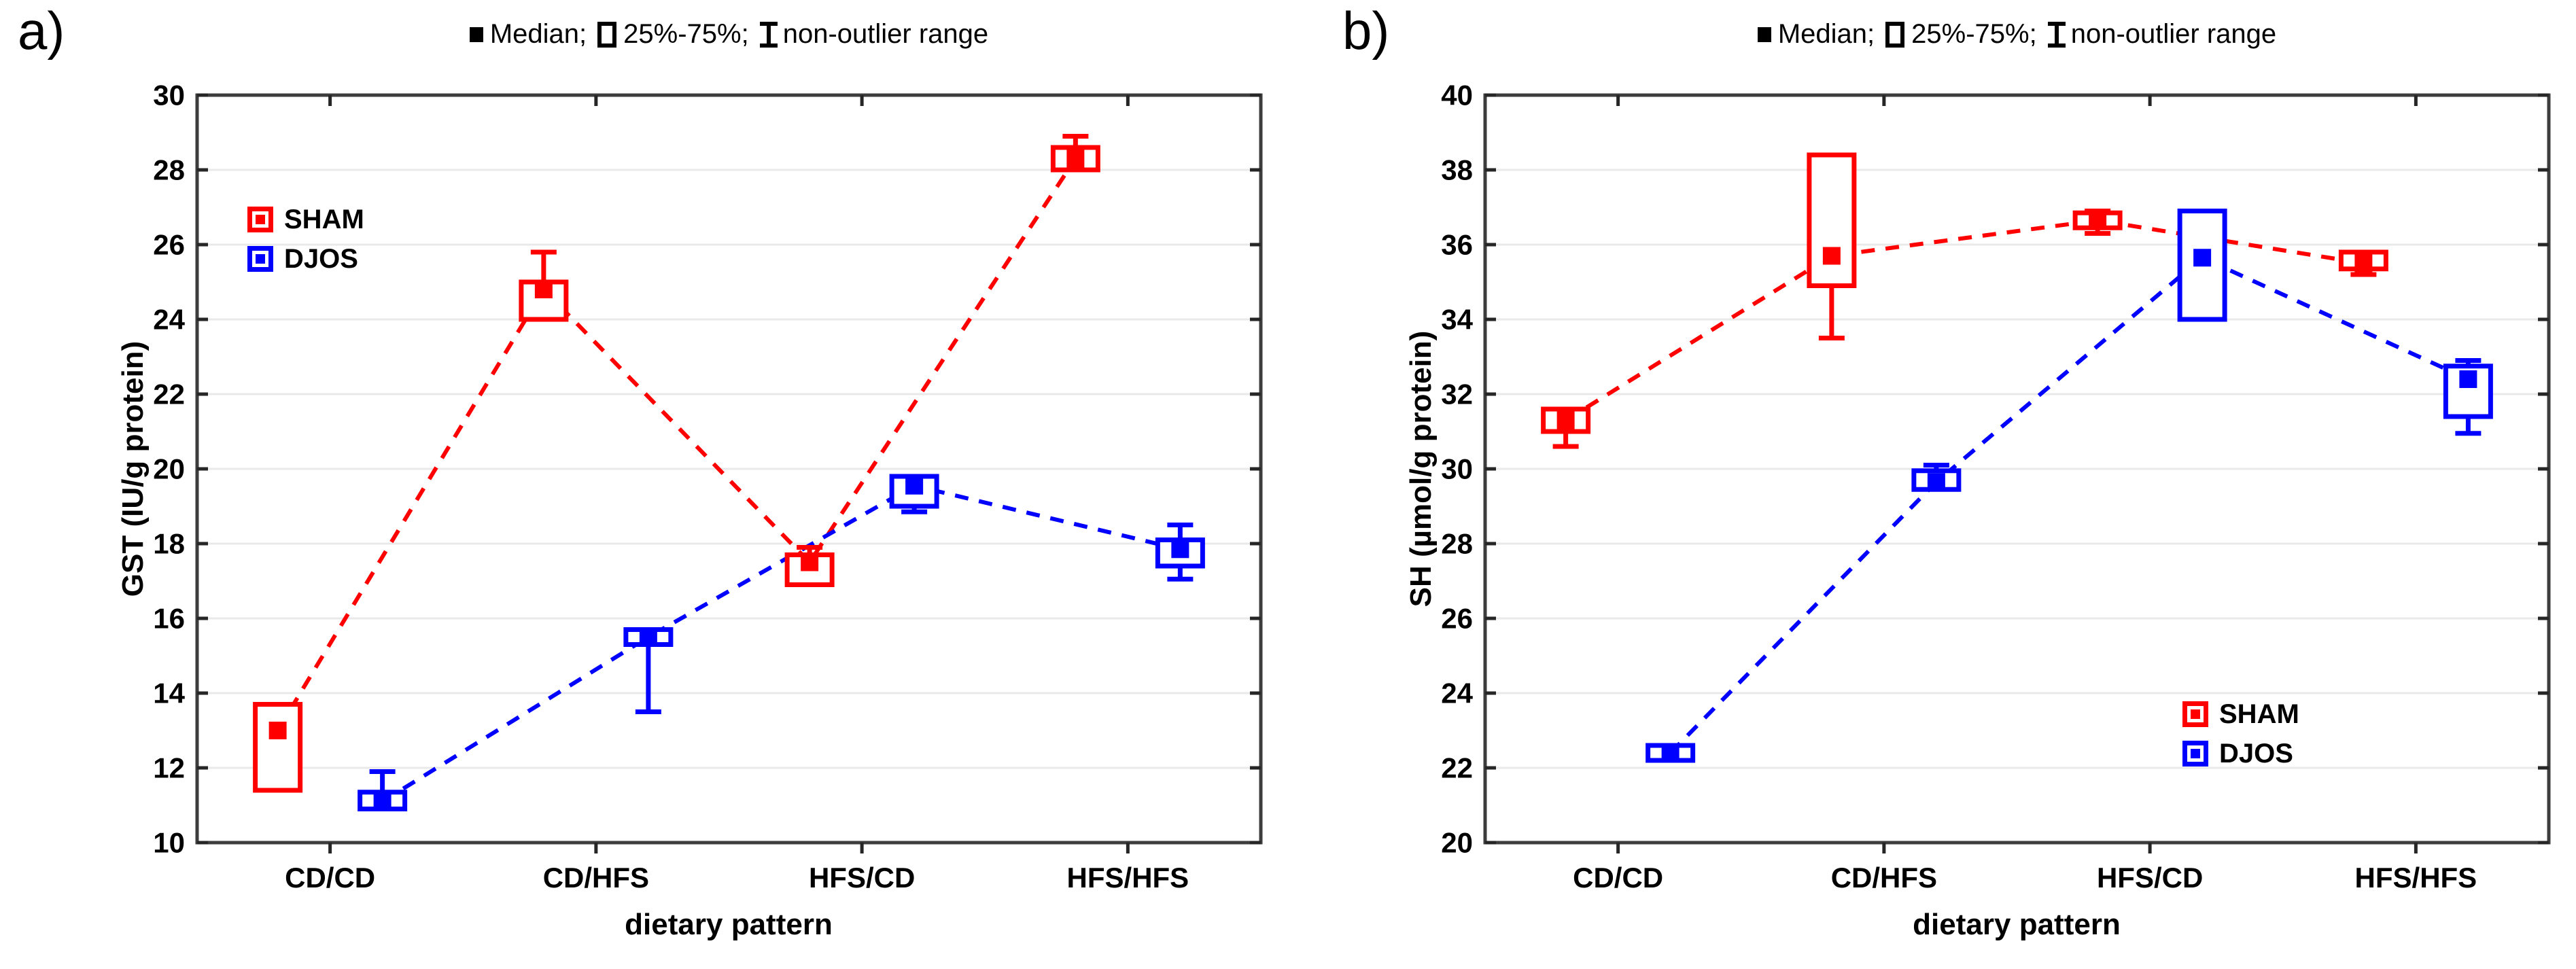 Image resolution: width=2576 pixels, height=969 pixels. I want to click on y-tick-label-12: 12, so click(169, 768).